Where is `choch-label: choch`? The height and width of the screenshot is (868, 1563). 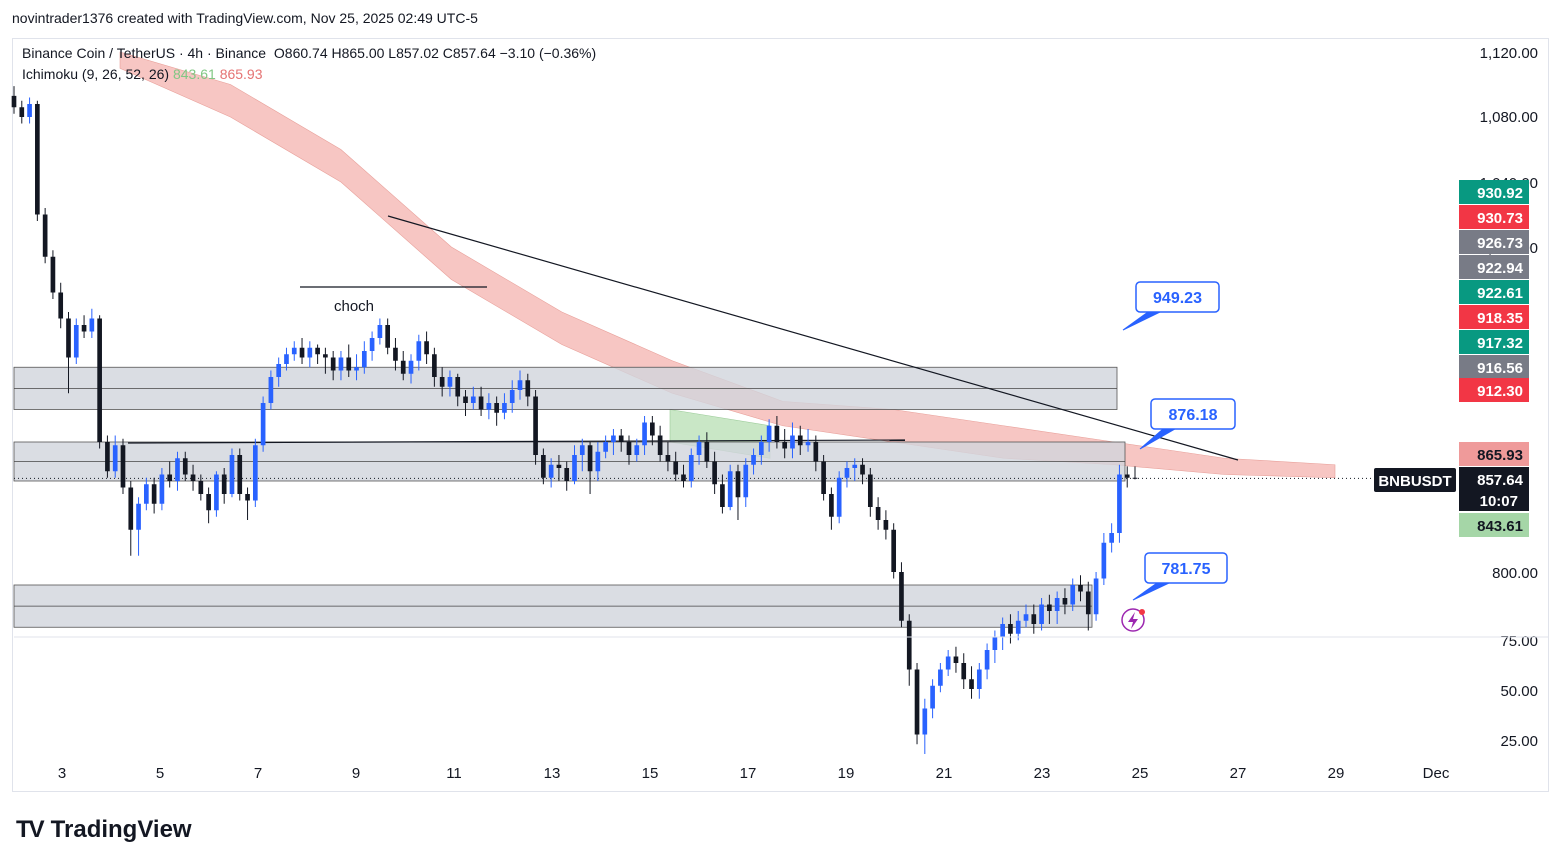
choch-label: choch is located at coordinates (354, 306).